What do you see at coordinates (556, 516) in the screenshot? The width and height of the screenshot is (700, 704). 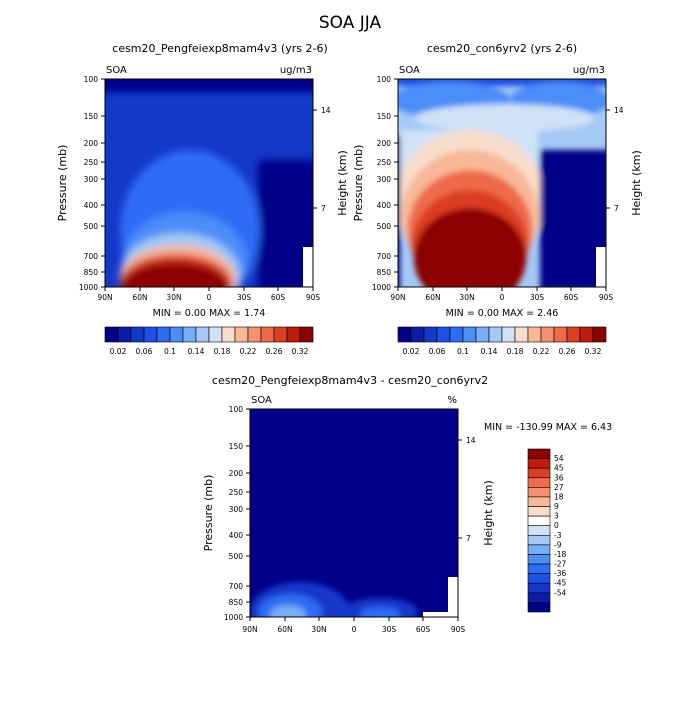 I see `colorbar-label: 3` at bounding box center [556, 516].